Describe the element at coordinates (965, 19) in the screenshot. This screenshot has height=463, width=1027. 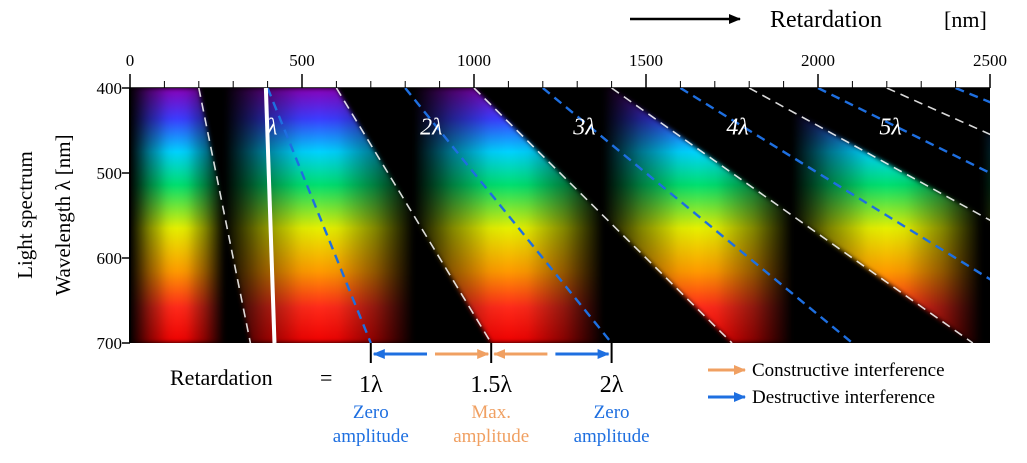
I see `unit-label: [nm]` at that location.